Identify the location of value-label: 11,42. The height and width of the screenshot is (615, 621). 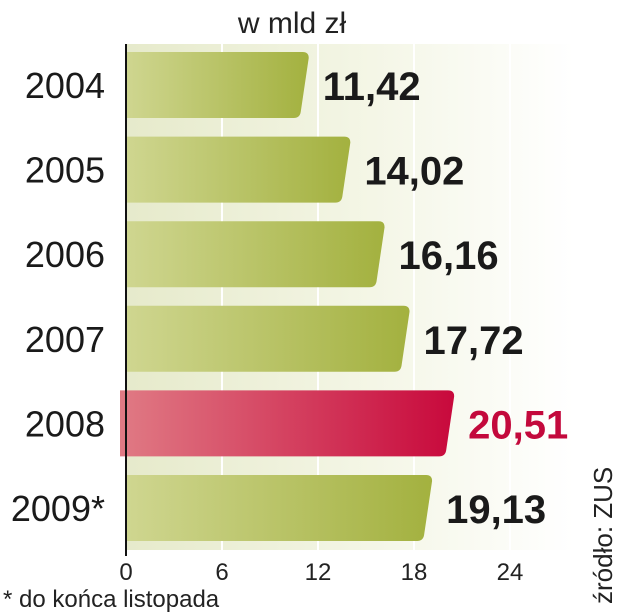
(372, 87).